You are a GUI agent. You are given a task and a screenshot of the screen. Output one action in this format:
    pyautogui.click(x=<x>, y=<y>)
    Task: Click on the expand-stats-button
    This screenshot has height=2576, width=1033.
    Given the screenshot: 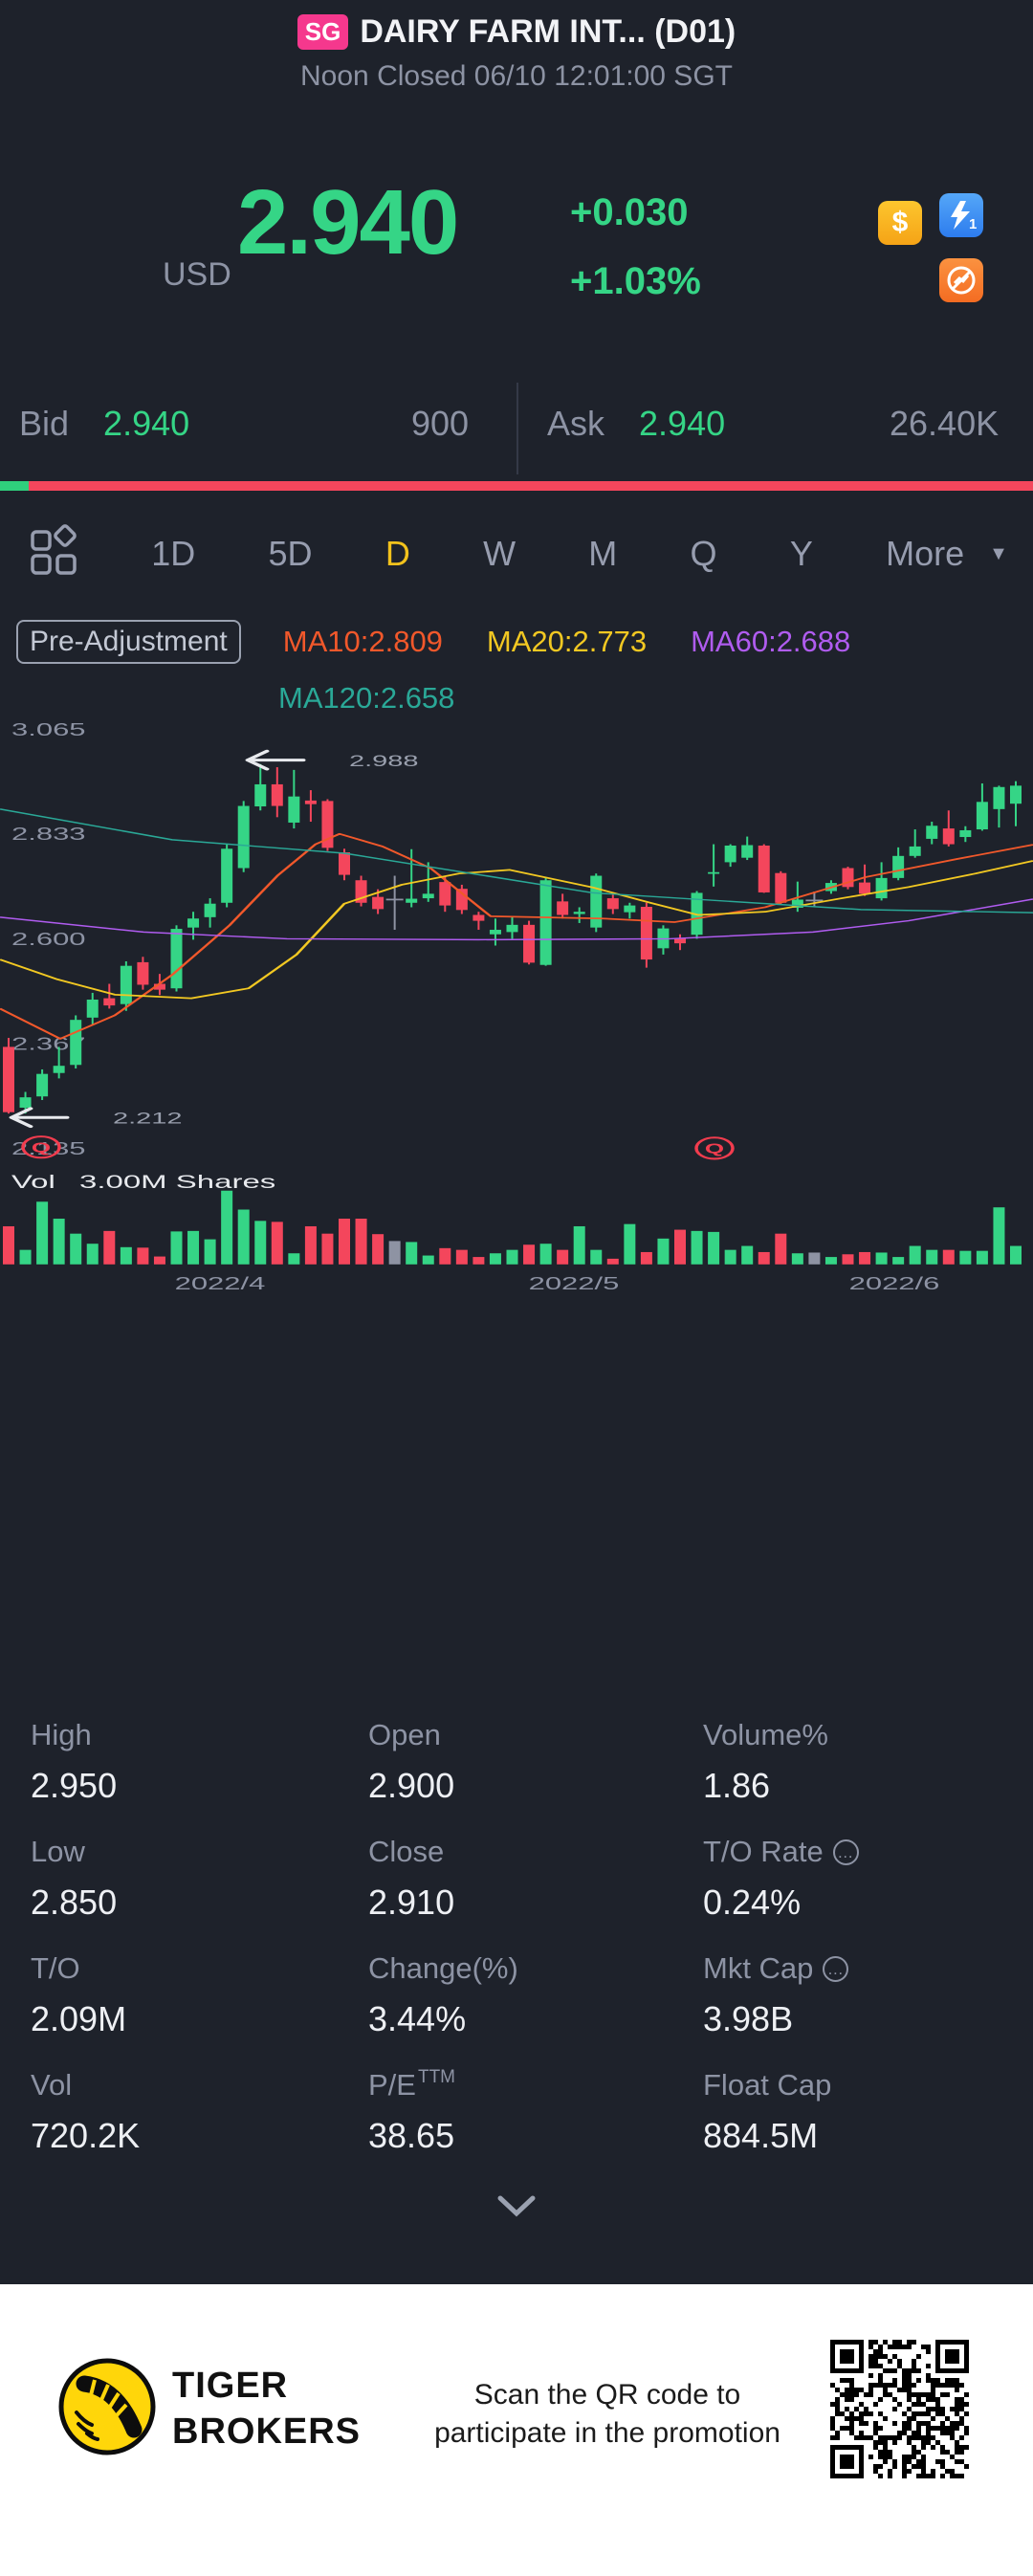 What is the action you would take?
    pyautogui.click(x=516, y=2206)
    